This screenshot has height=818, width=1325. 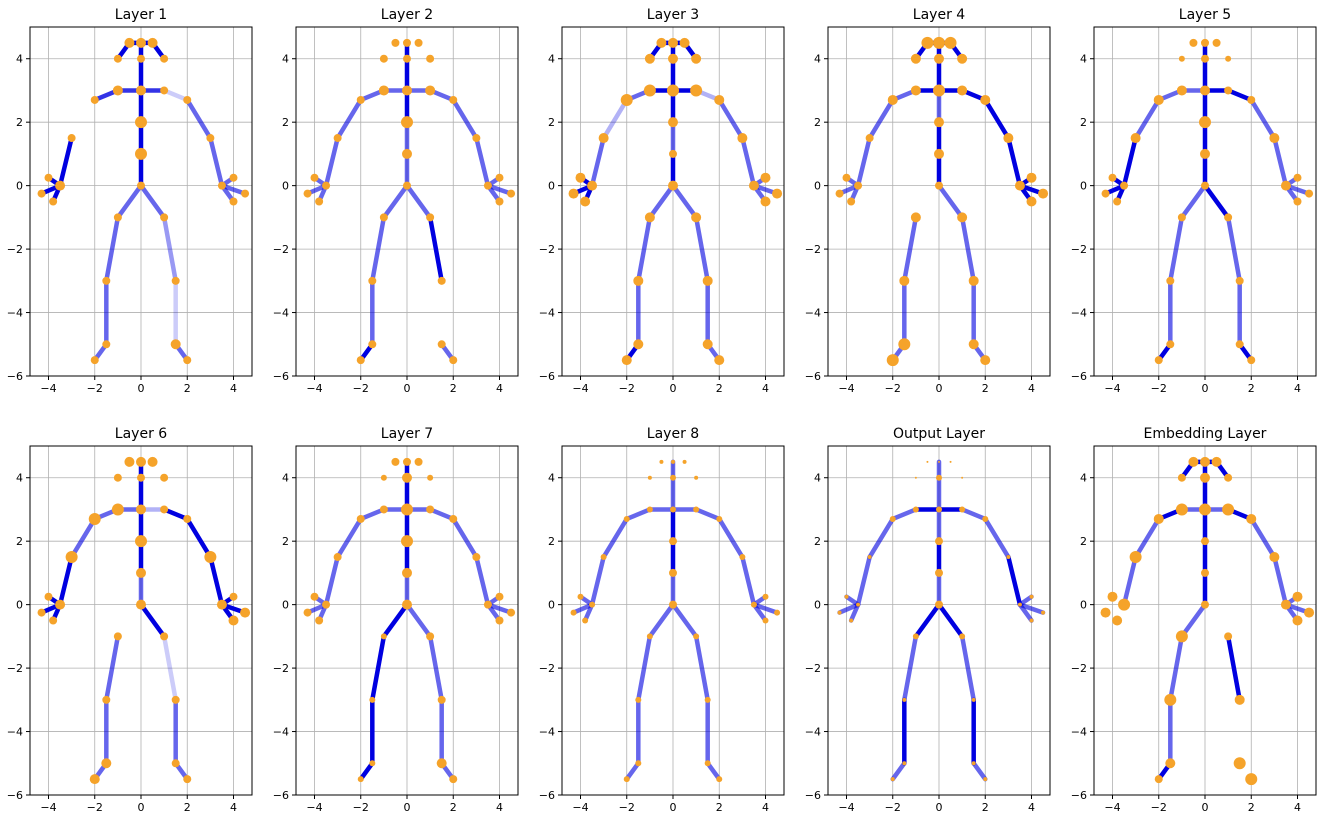 I want to click on y-tick-label: 0, so click(x=1083, y=186).